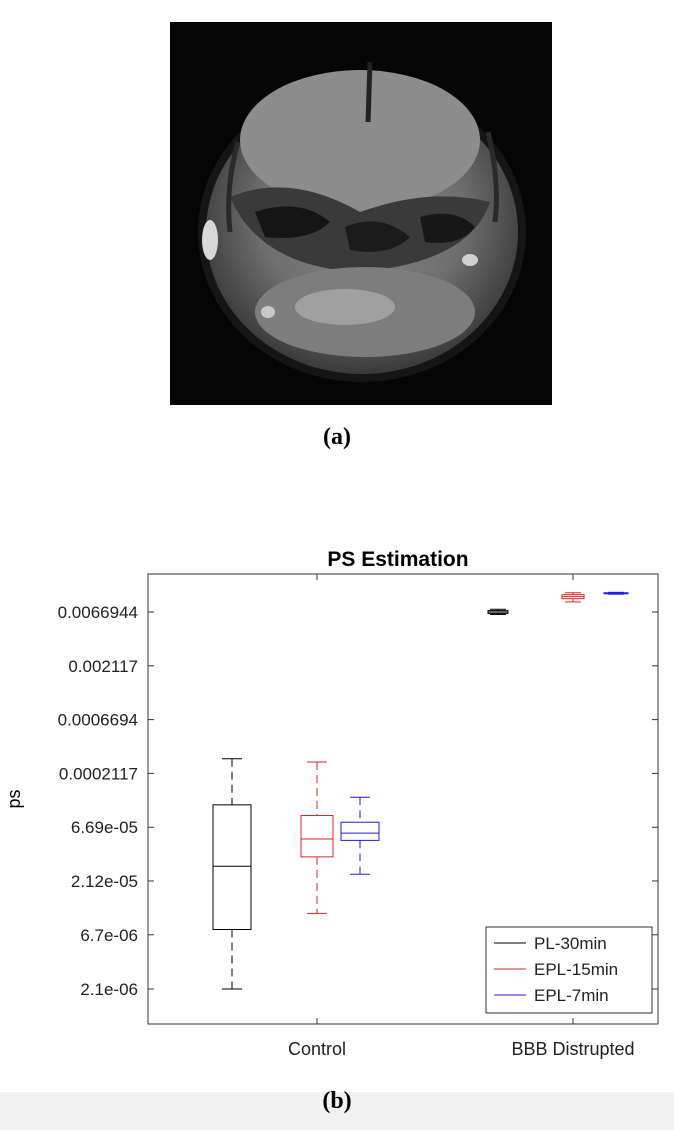  Describe the element at coordinates (103, 666) in the screenshot. I see `y-tick-label: 0.002117` at that location.